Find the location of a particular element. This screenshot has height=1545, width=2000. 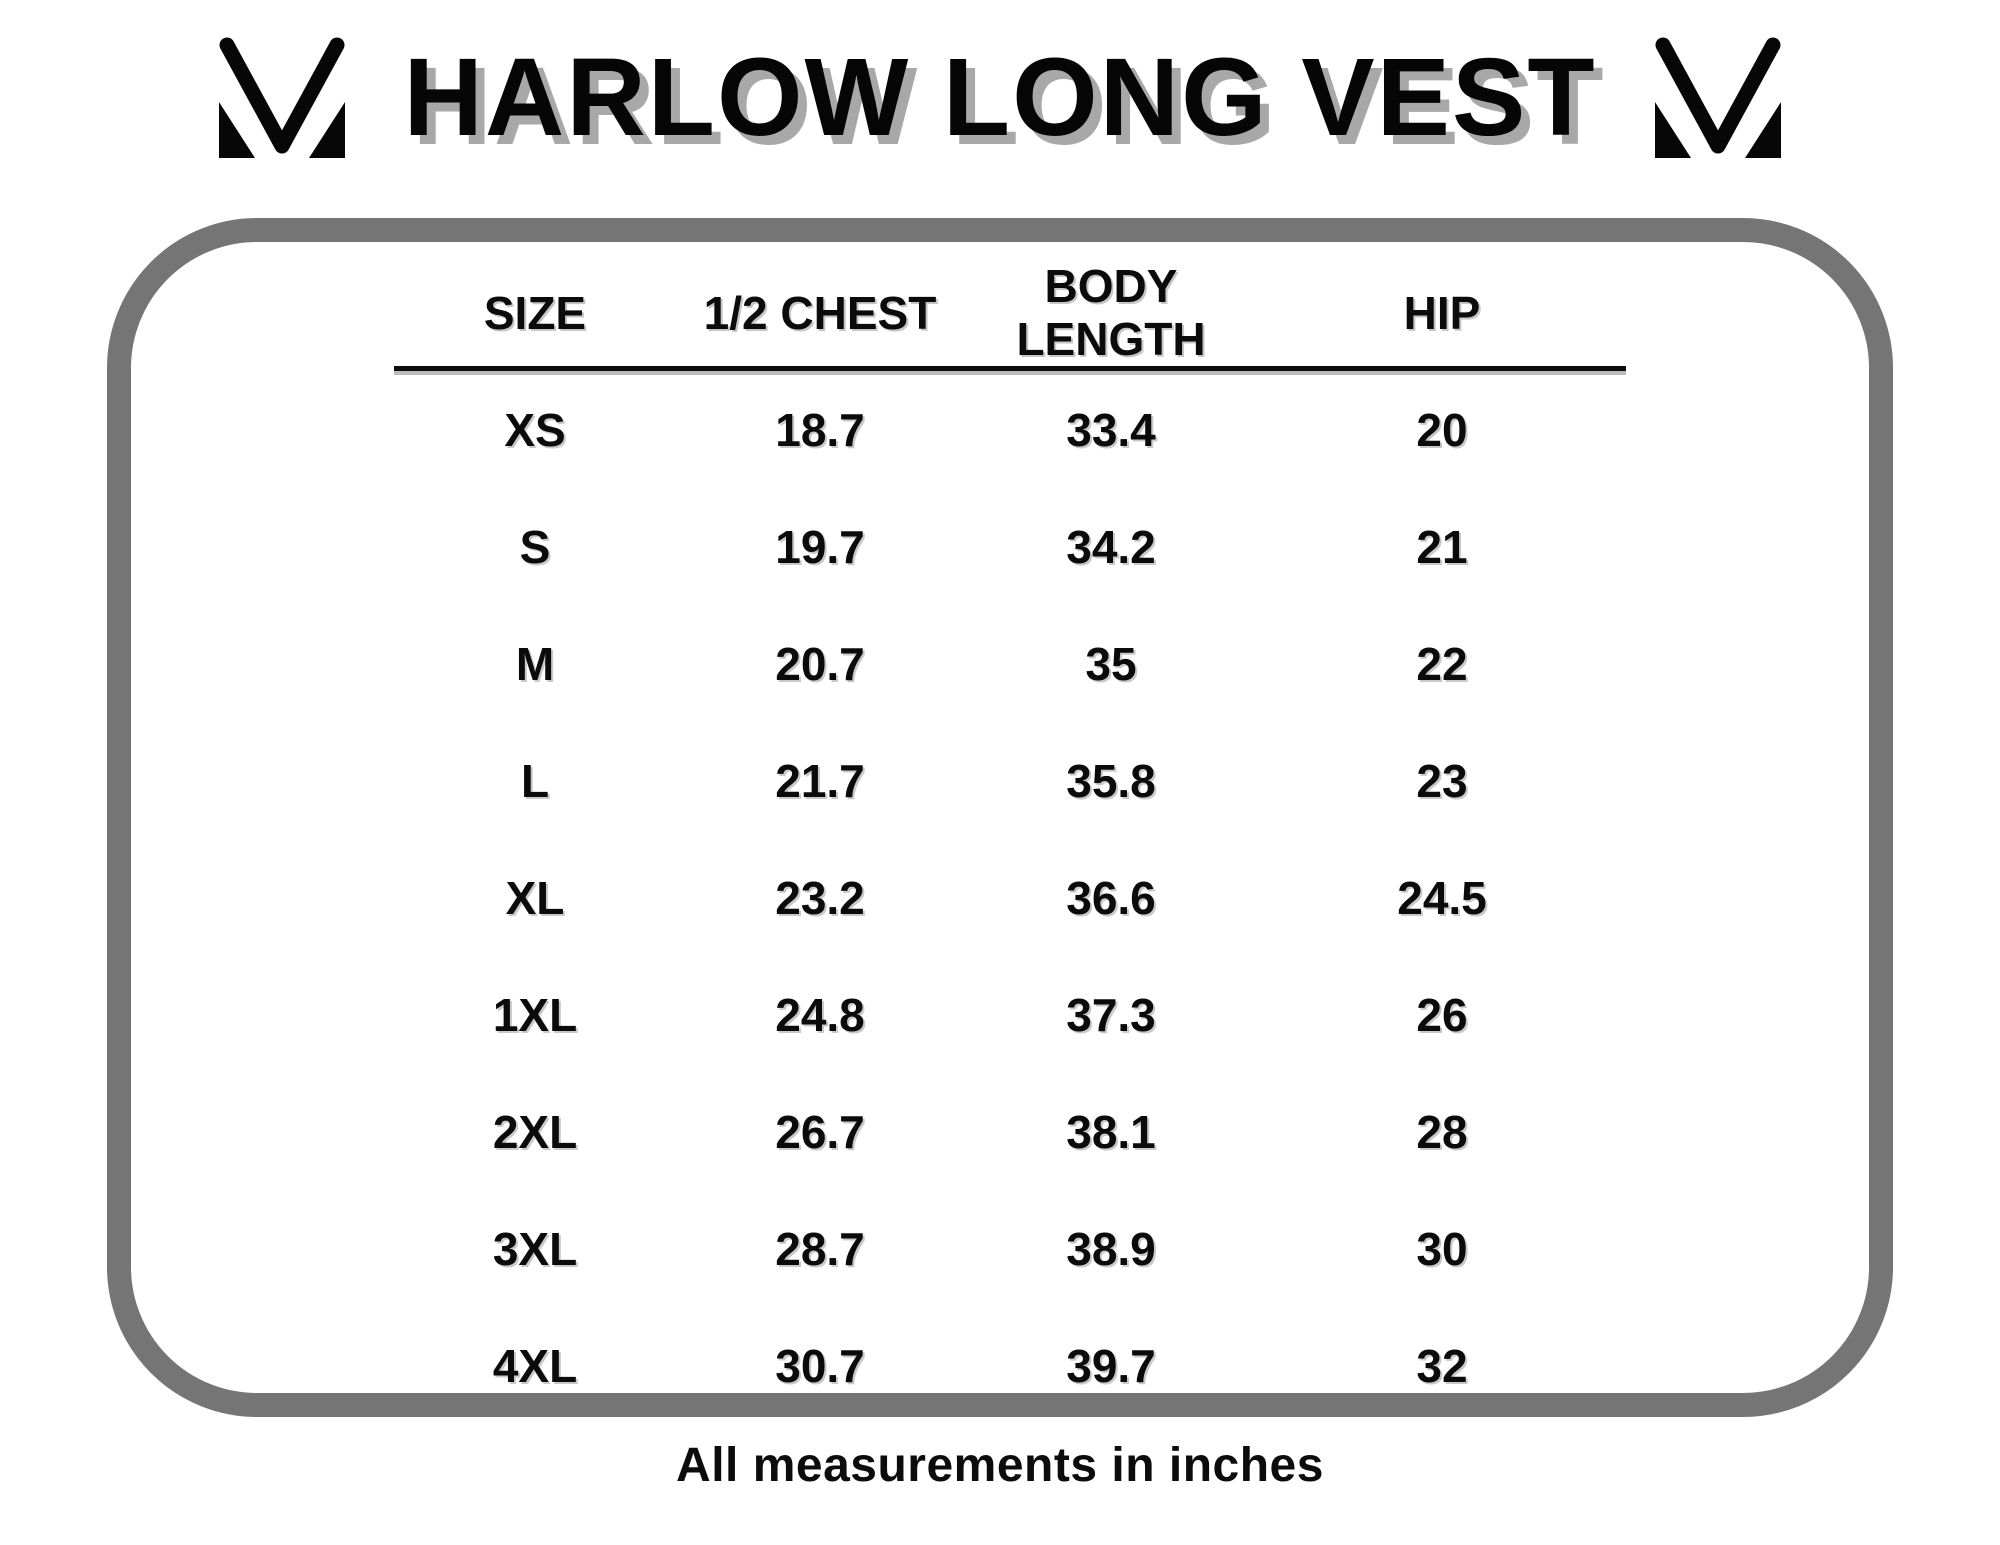

hip-cell: 21 is located at coordinates (1442, 546).